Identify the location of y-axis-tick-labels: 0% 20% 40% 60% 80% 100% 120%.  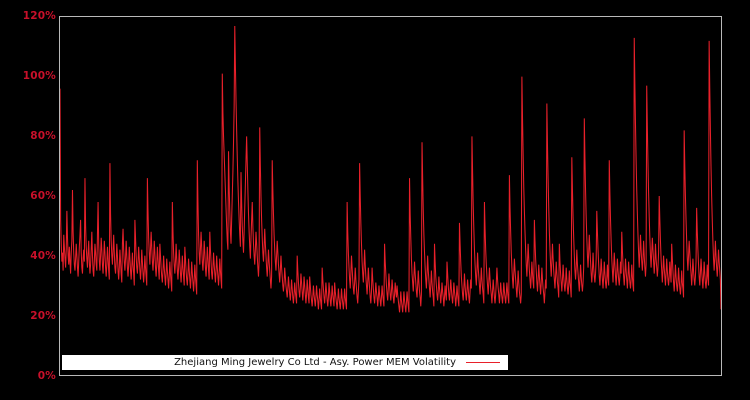
(28, 200).